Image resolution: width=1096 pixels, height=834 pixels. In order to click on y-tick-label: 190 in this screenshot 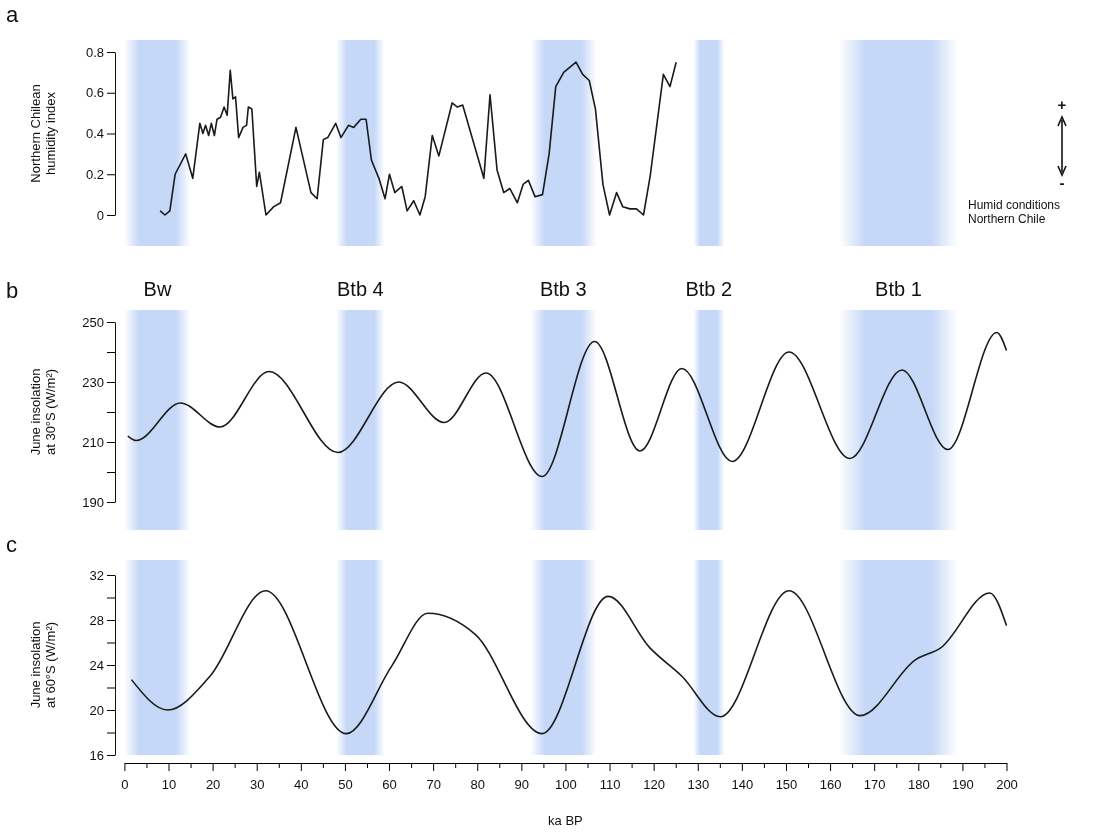, I will do `click(93, 502)`.